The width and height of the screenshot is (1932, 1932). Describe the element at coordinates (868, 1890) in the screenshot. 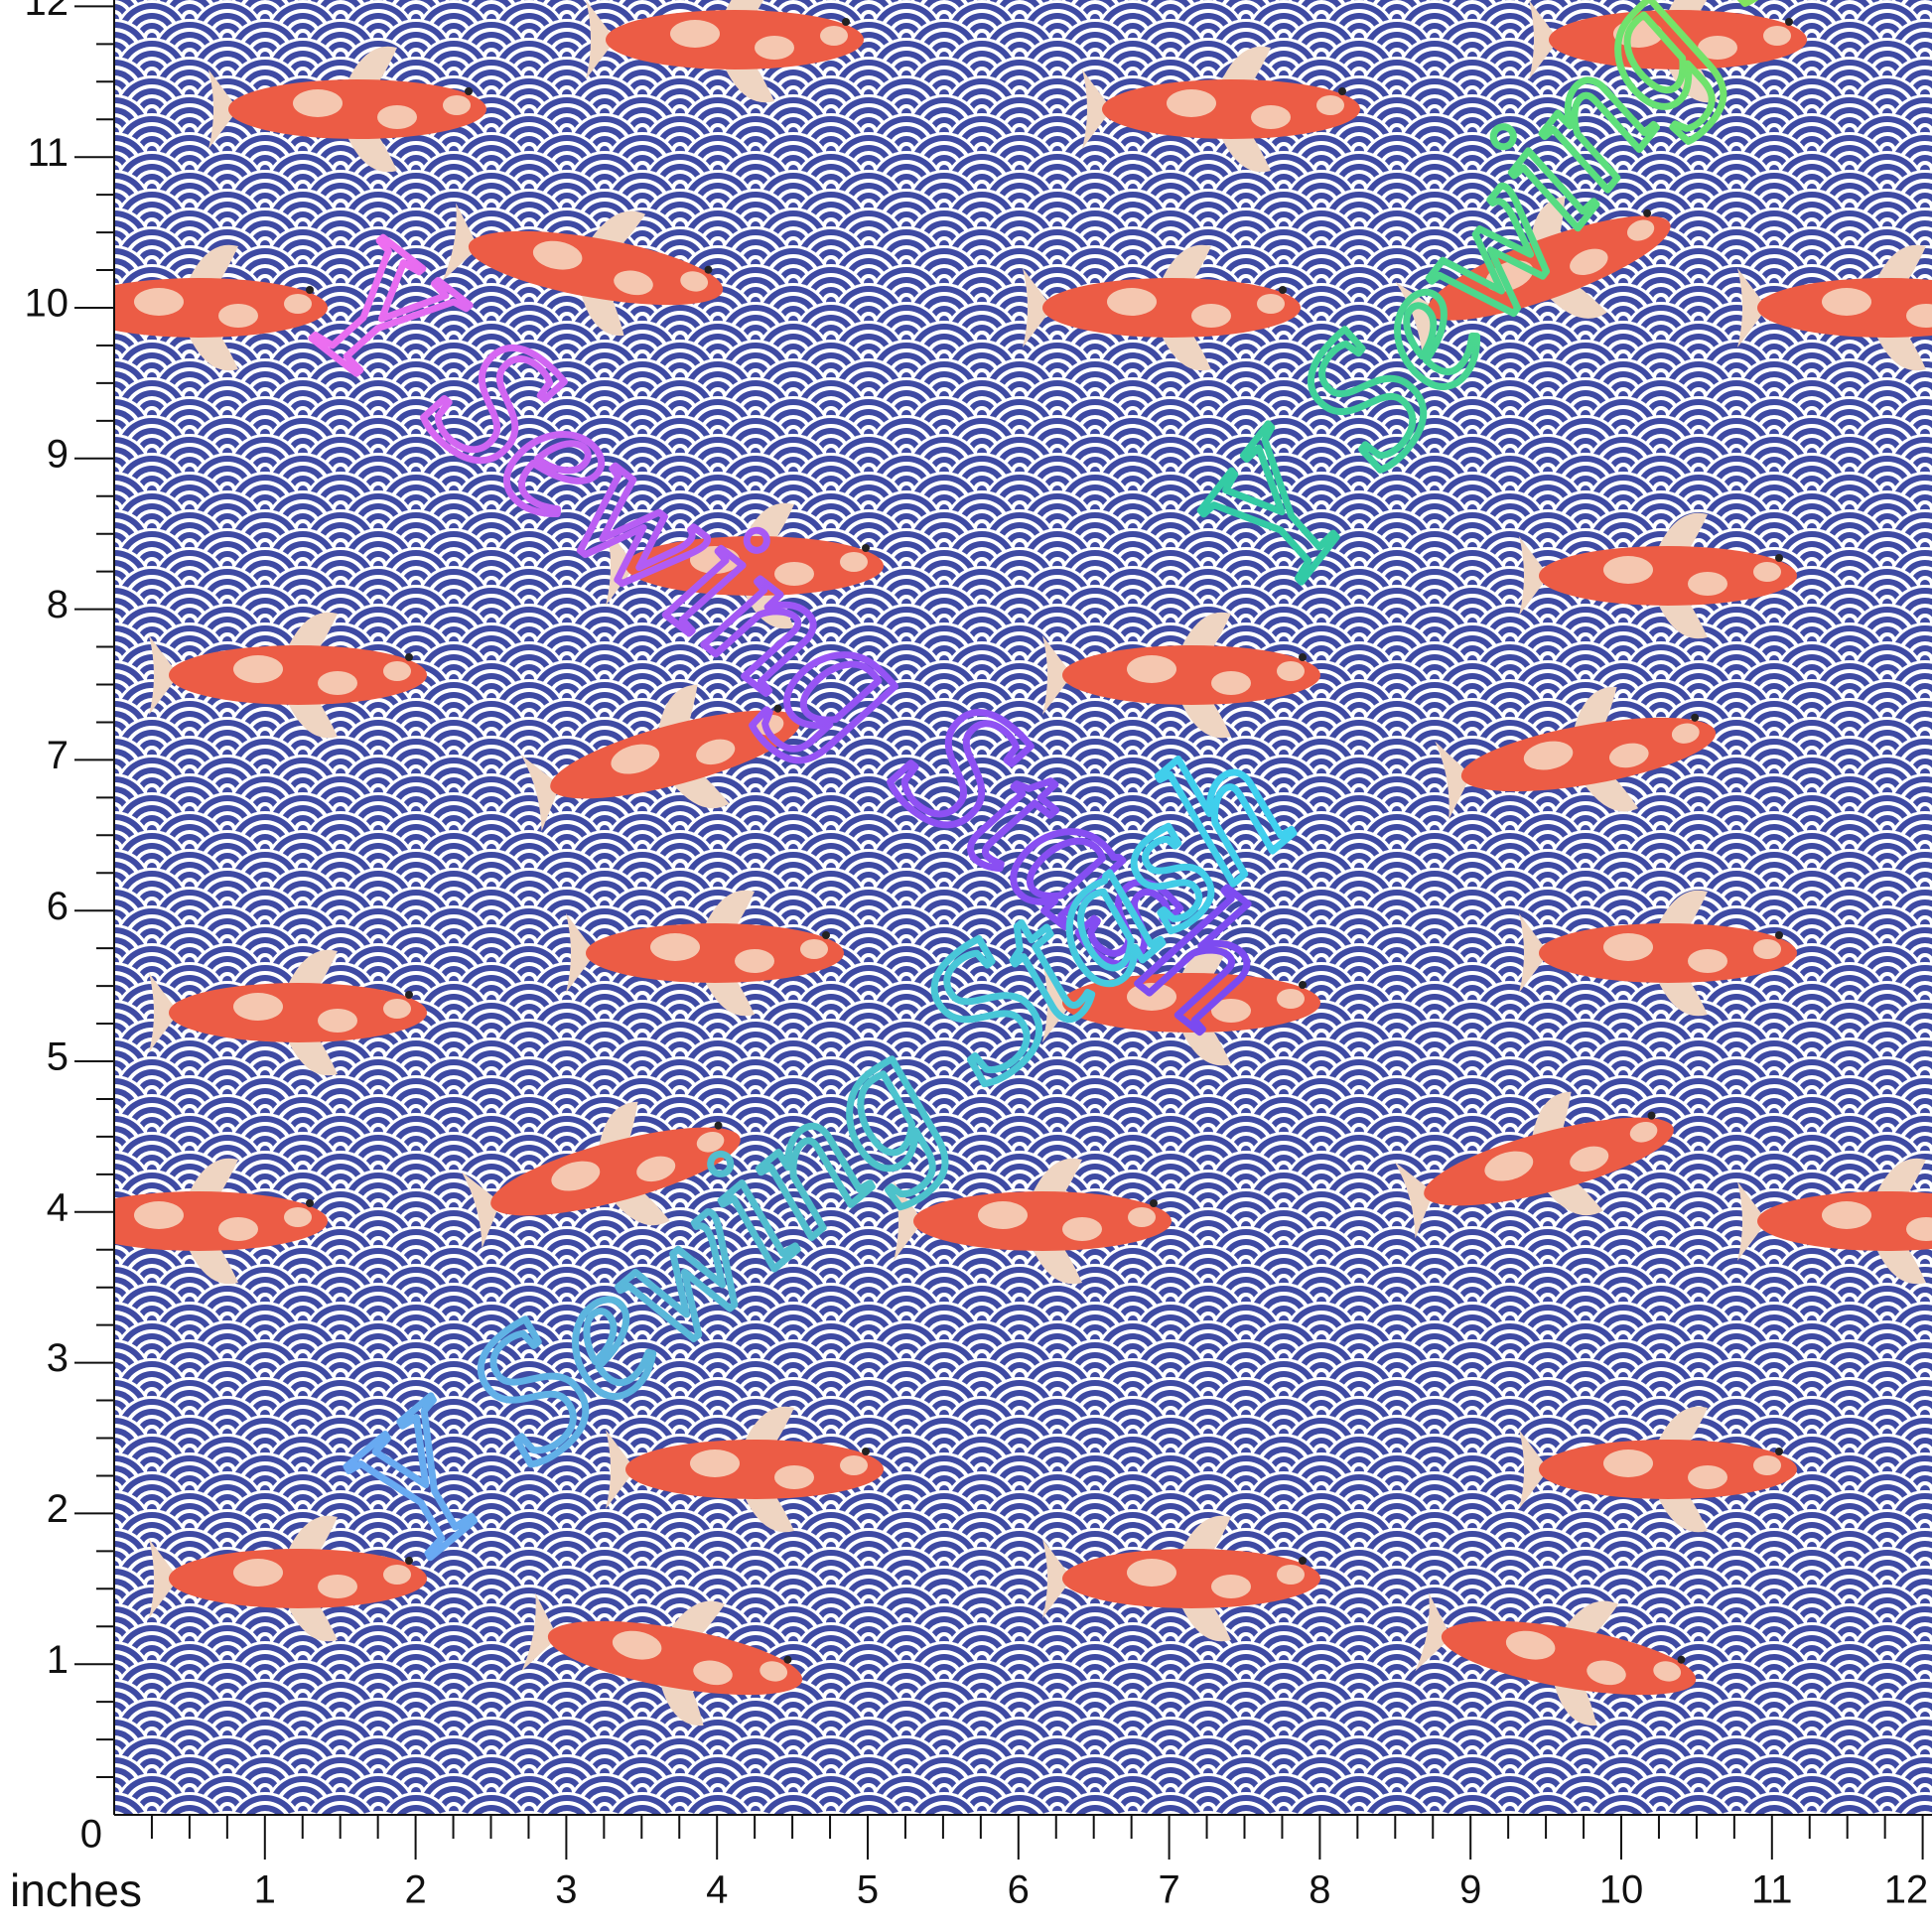

I see `x-tick-label: 5` at that location.